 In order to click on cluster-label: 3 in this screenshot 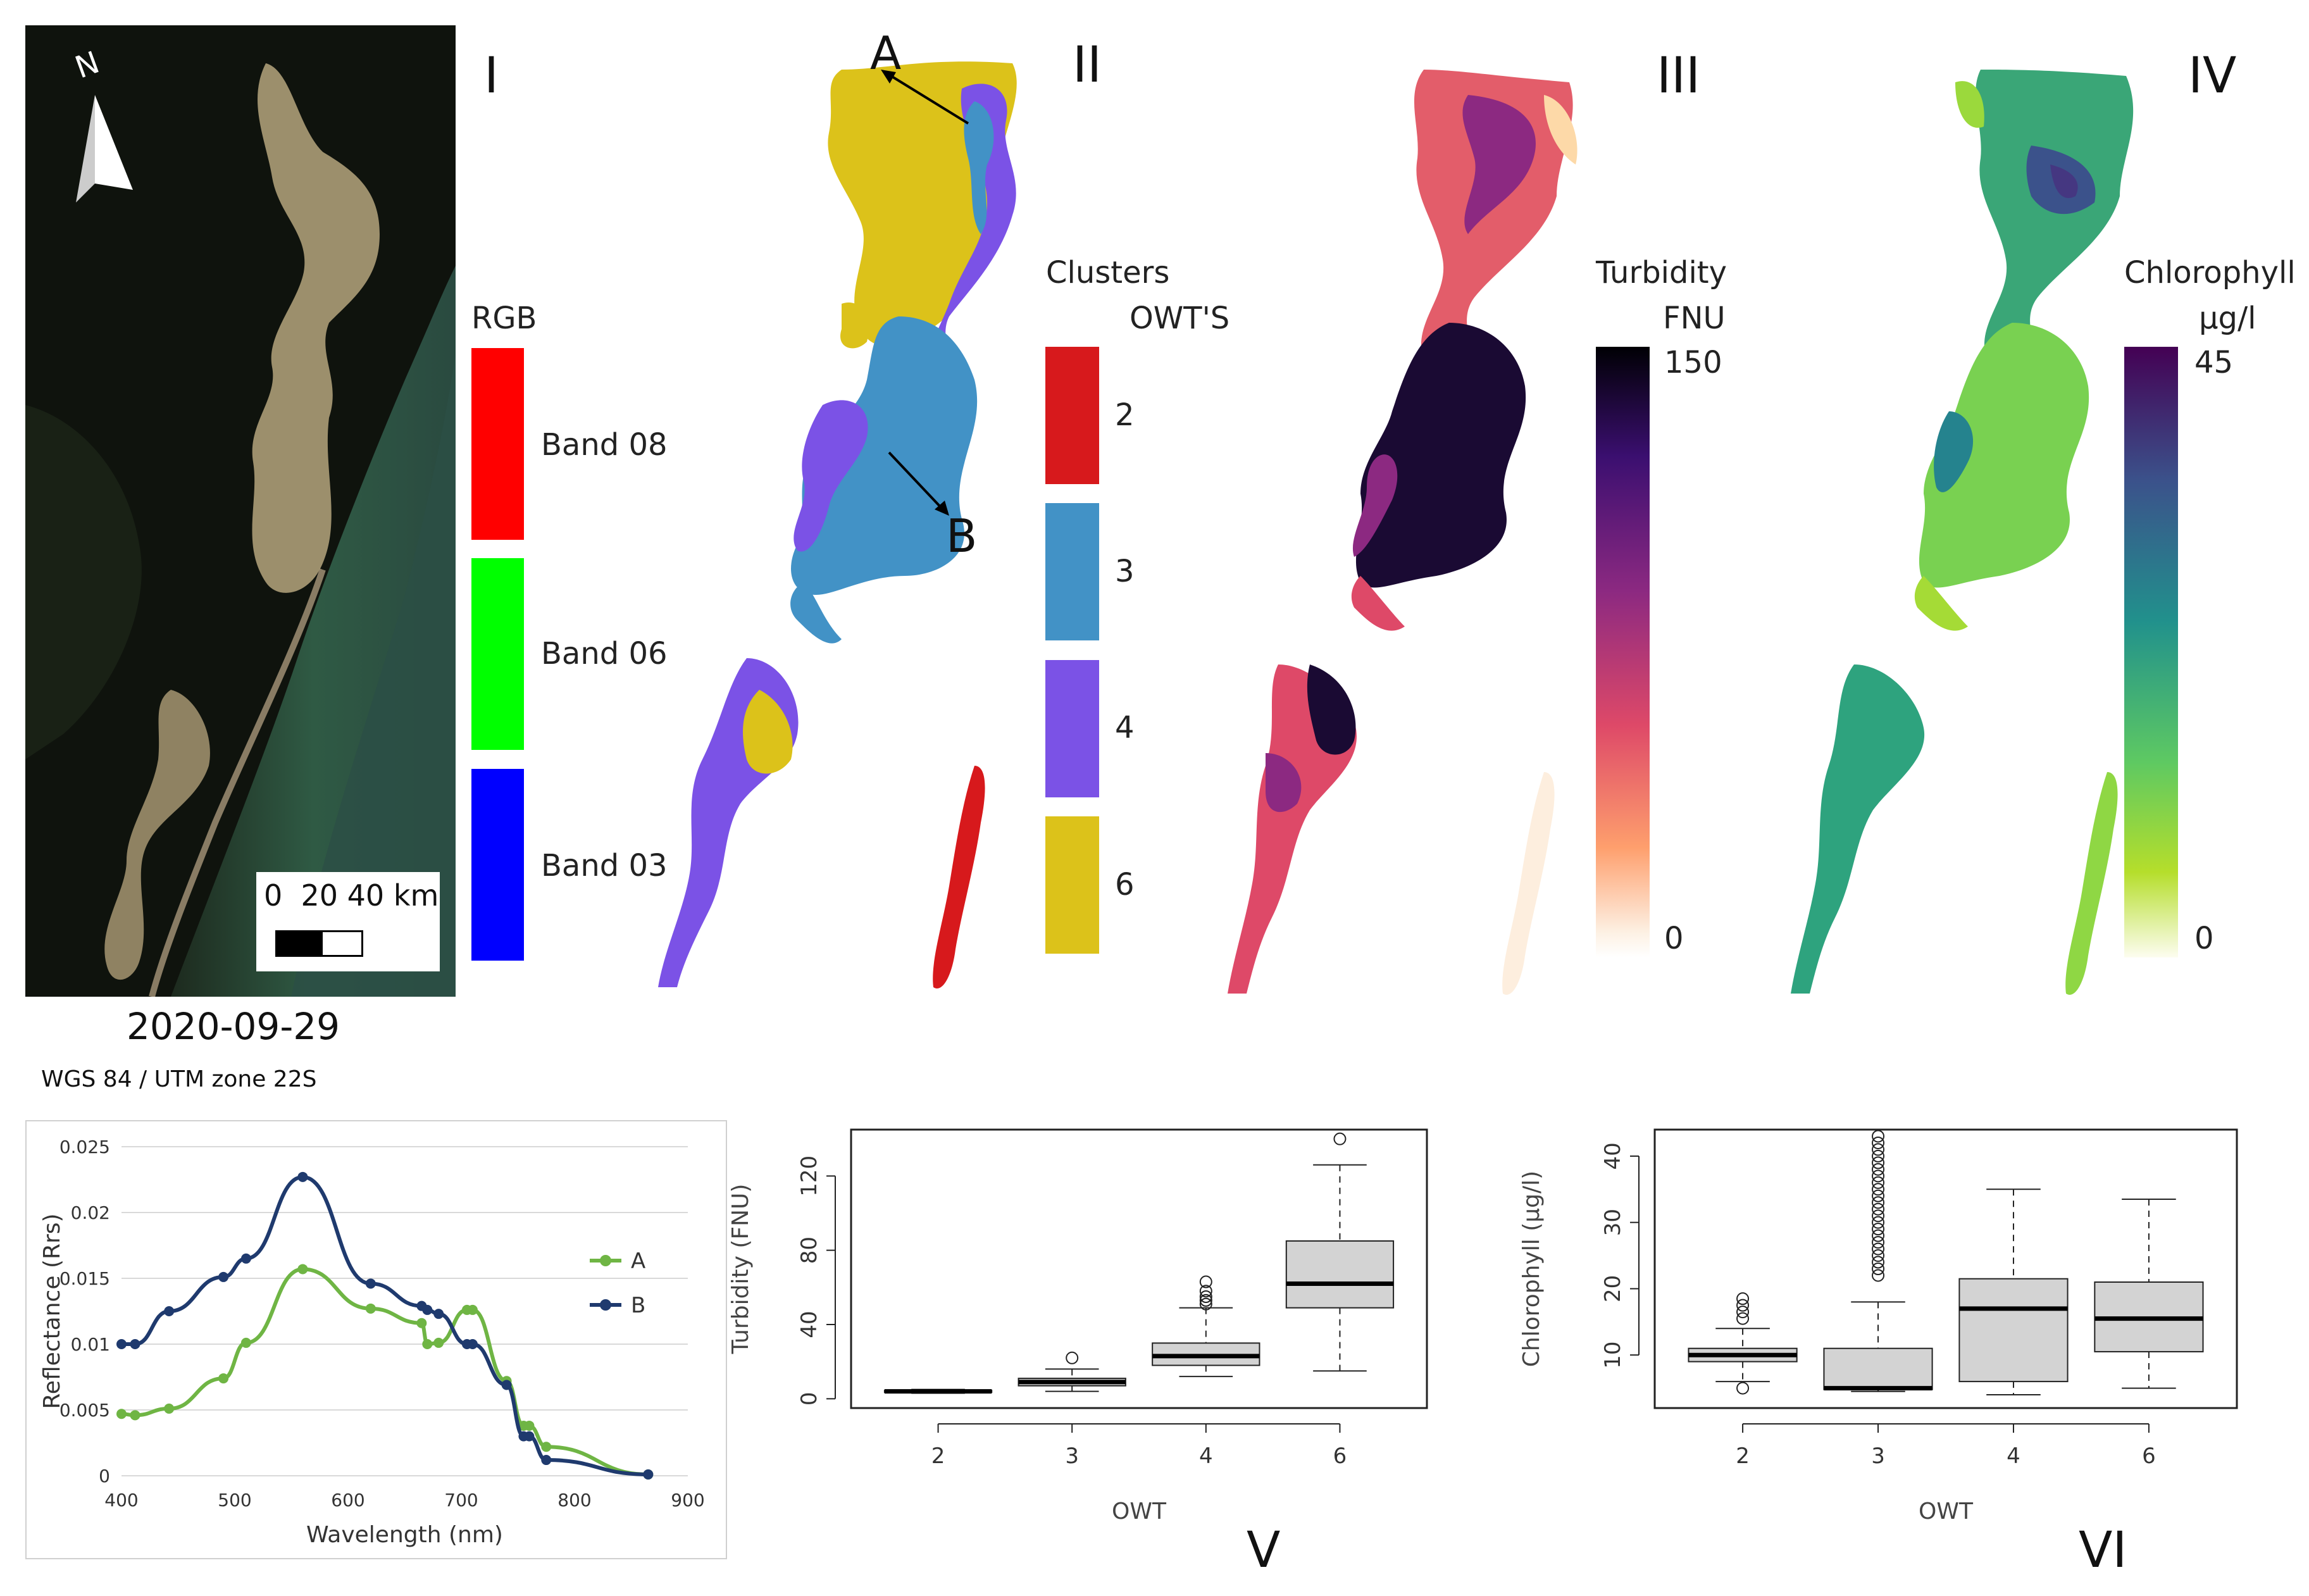, I will do `click(1125, 571)`.